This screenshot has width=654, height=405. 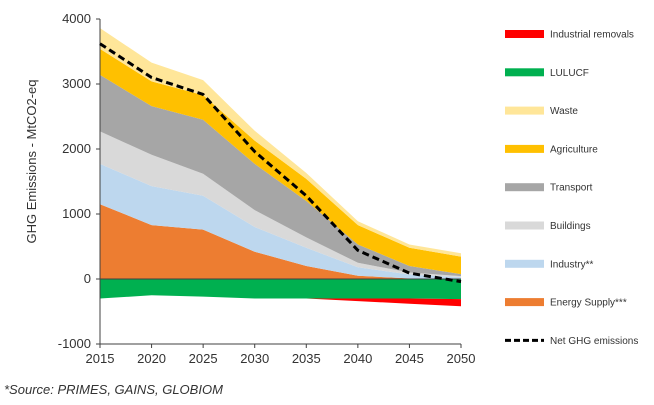 I want to click on source-note: *Source: PRIMES, GAINS, GLOBIOM, so click(x=113, y=389).